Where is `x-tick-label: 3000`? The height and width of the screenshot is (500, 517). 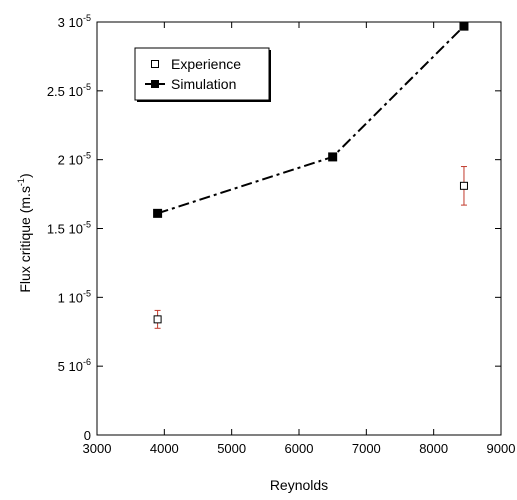
x-tick-label: 3000 is located at coordinates (97, 448).